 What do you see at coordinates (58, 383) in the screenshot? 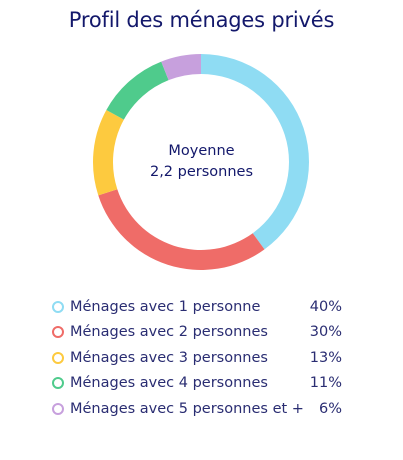
I see `legend-marker-4-personnes` at bounding box center [58, 383].